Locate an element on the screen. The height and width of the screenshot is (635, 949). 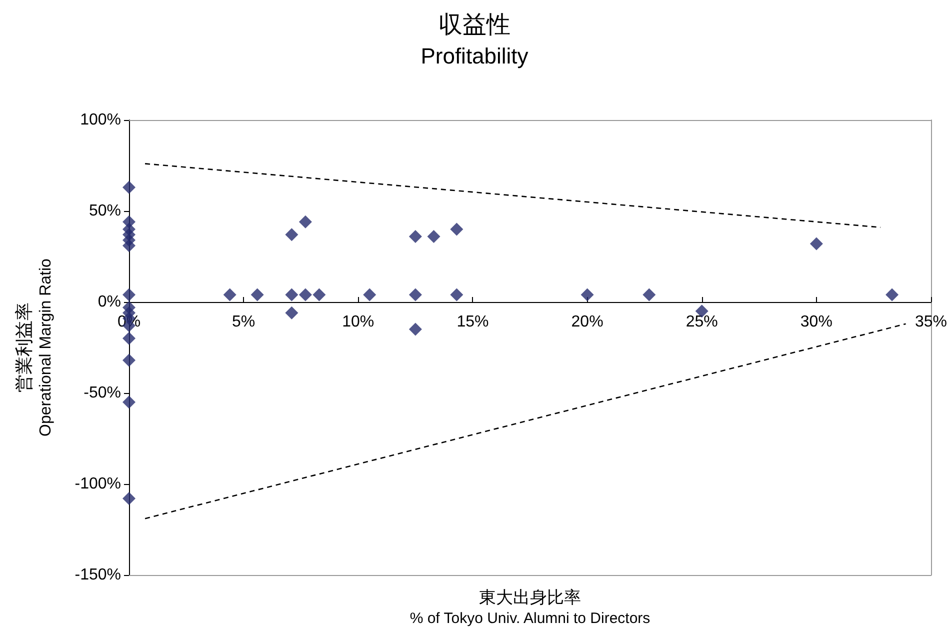
x-axis-title: 東大出身比率 % of Tokyo Univ. Alumni to Directors is located at coordinates (530, 607).